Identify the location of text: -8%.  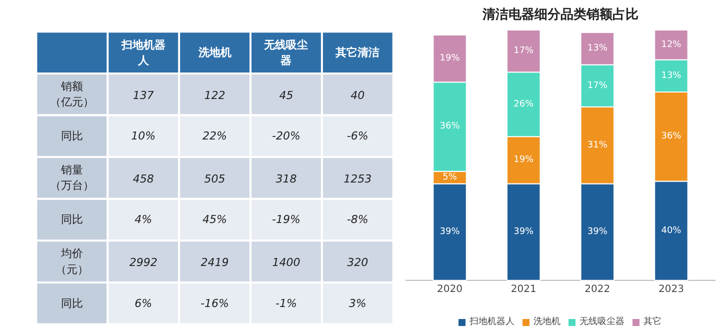
(357, 219).